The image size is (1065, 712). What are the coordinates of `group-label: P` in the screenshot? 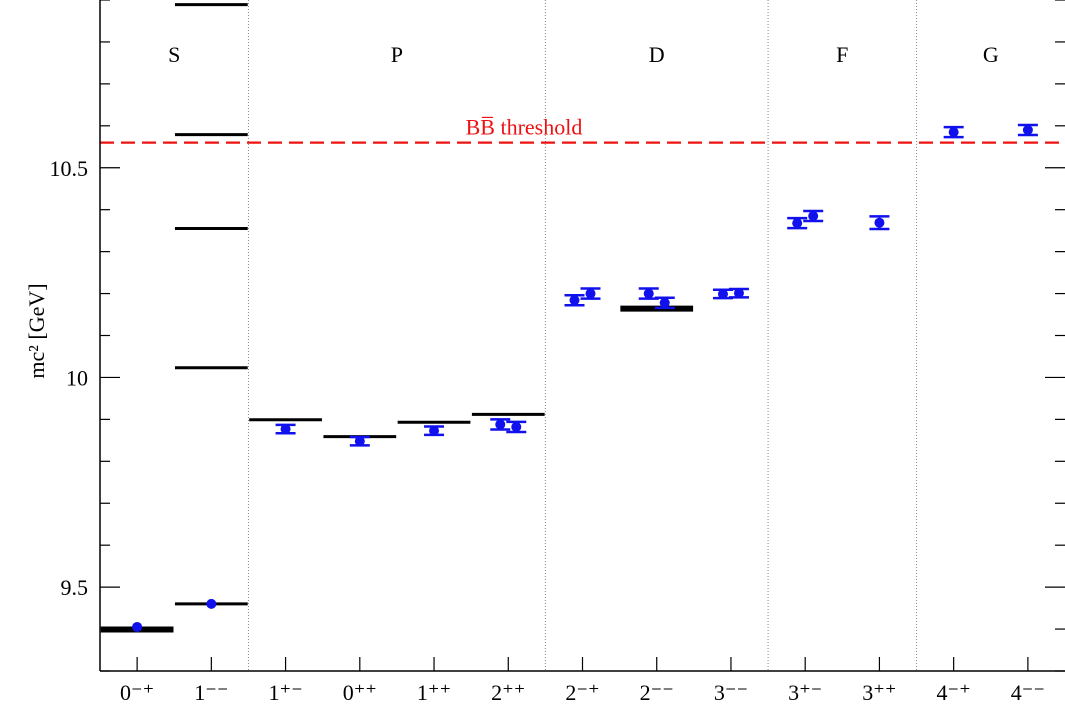 It's located at (397, 54).